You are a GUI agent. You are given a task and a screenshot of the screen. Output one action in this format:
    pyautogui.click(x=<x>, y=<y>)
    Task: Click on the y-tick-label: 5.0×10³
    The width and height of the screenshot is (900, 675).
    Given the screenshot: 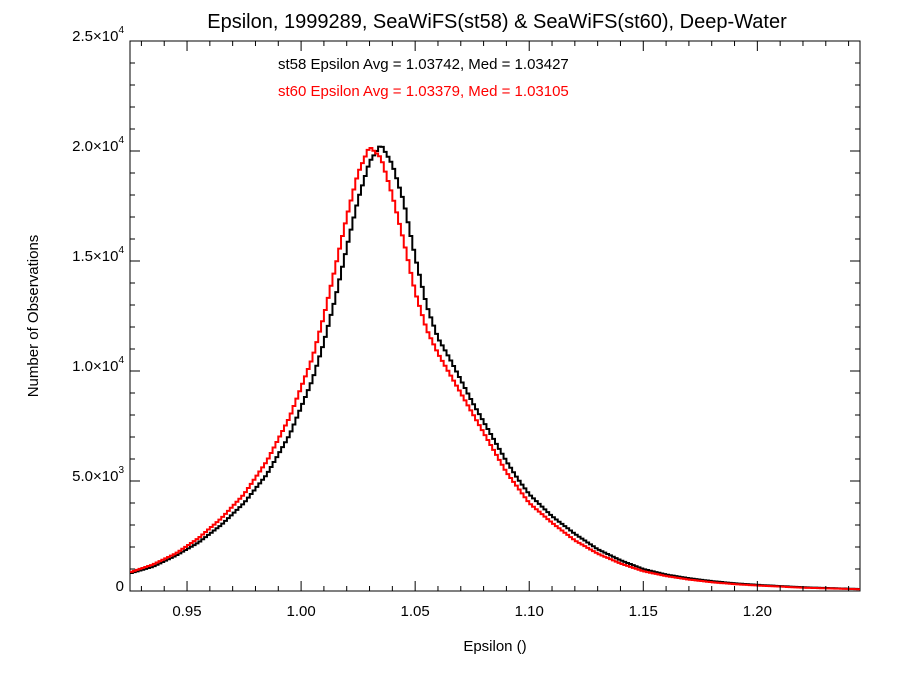 What is the action you would take?
    pyautogui.click(x=98, y=475)
    